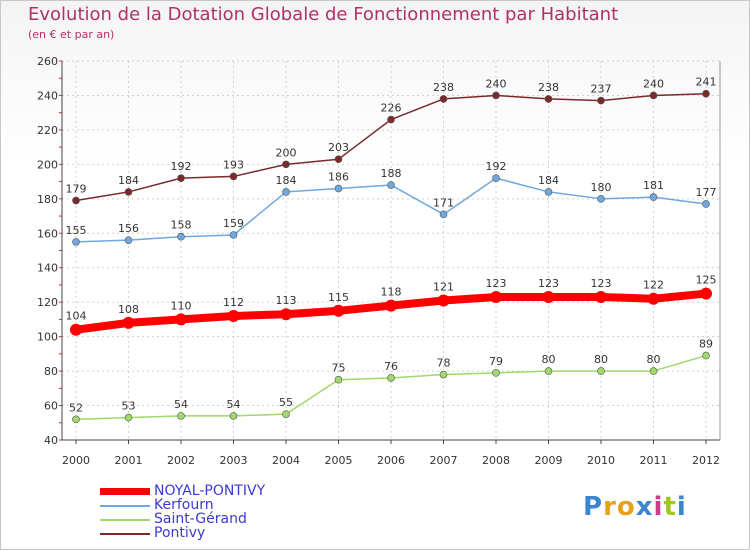  I want to click on x-tick-label: 2002, so click(181, 460).